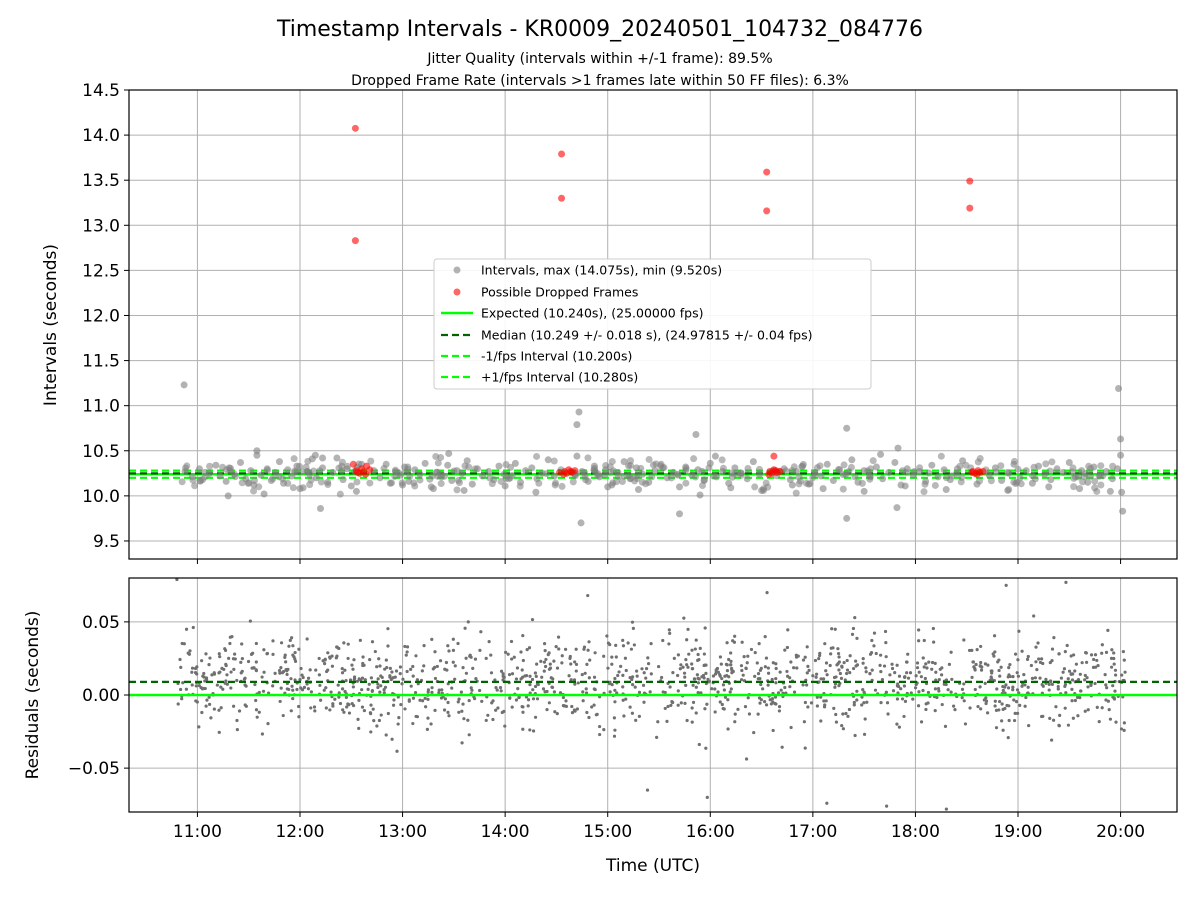 This screenshot has width=1200, height=900. I want to click on residuals-y-tick-label: 0.05, so click(101, 623).